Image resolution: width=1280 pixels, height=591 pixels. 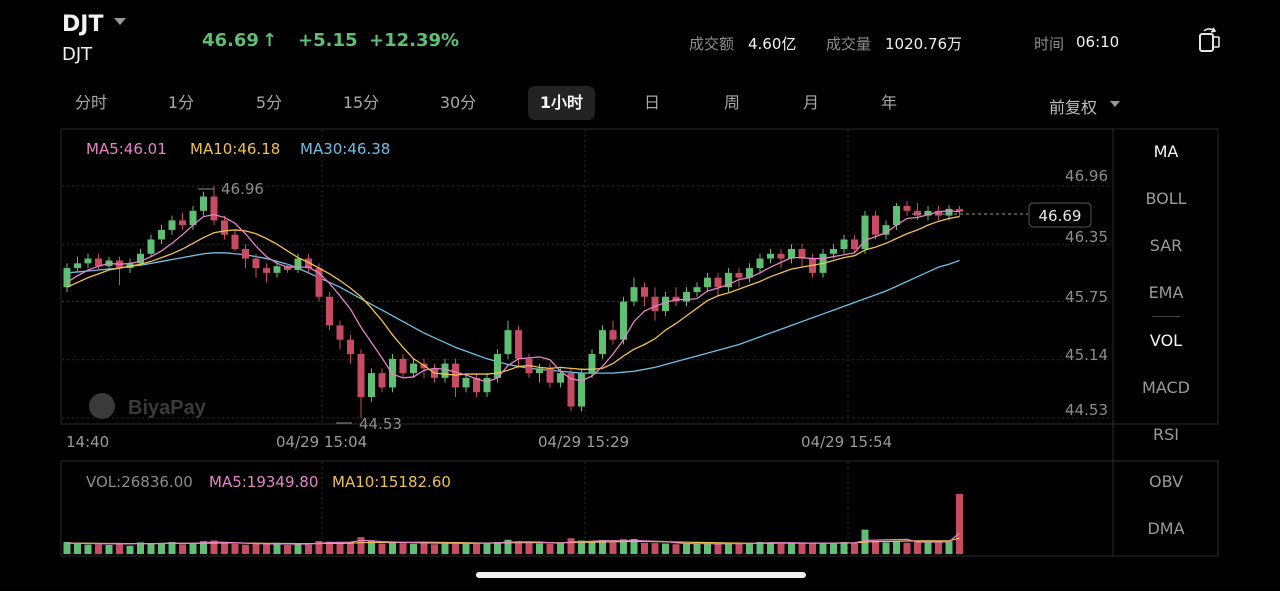 I want to click on x-tick-label: 04/29 15:29, so click(x=583, y=442).